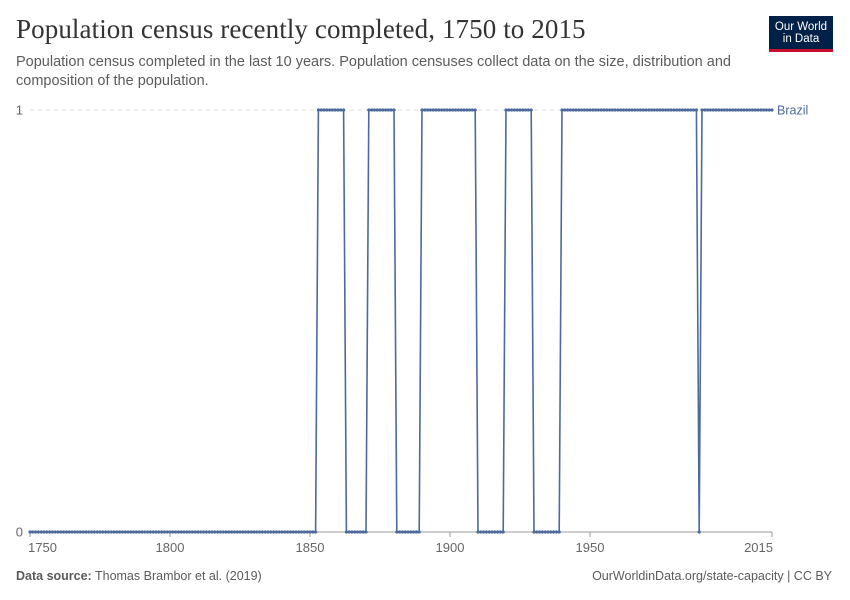  I want to click on y-tick-label: 0, so click(19, 532).